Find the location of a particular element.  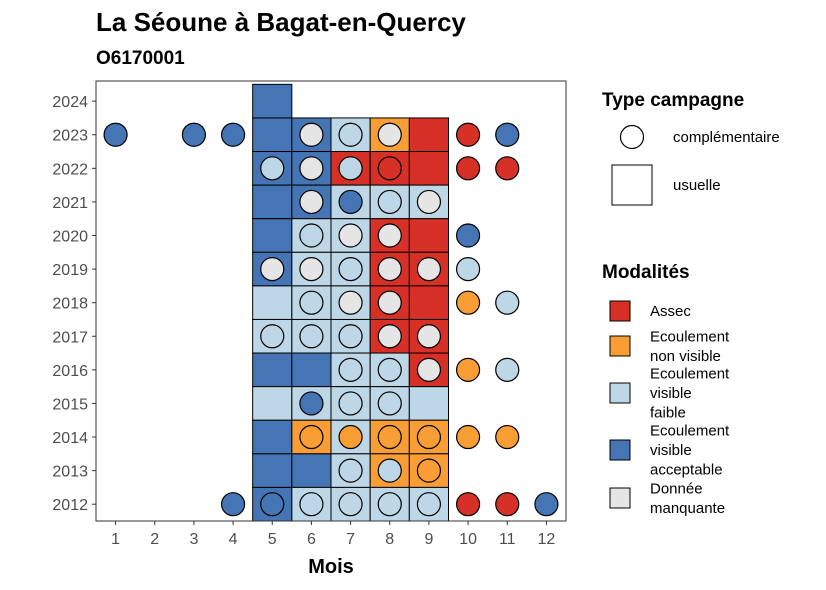

y-tick-label-2012: 2012 is located at coordinates (70, 505).